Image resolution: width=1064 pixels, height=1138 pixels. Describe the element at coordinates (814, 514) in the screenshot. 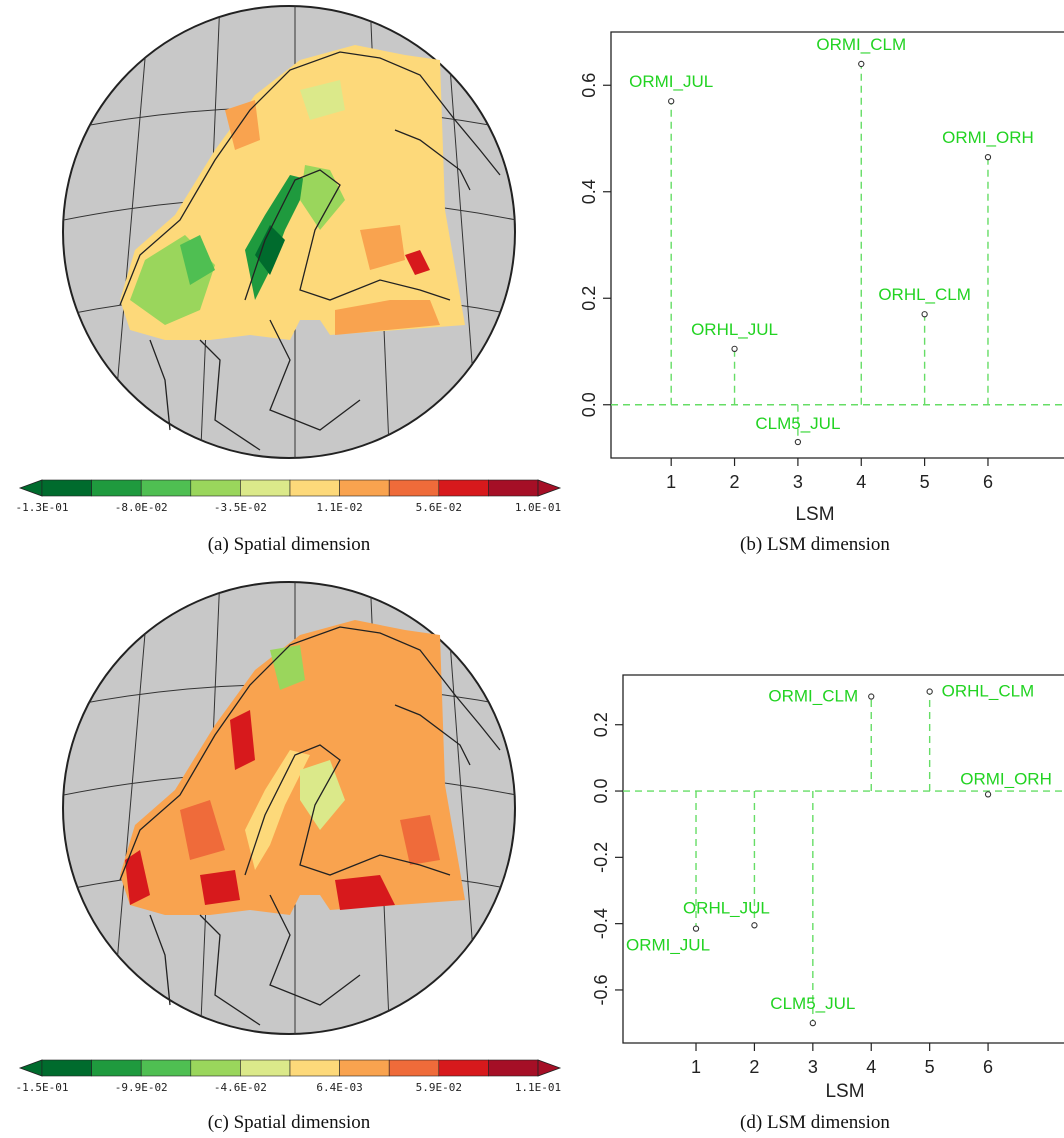

I see `plot-b-xlabel: LSM` at that location.